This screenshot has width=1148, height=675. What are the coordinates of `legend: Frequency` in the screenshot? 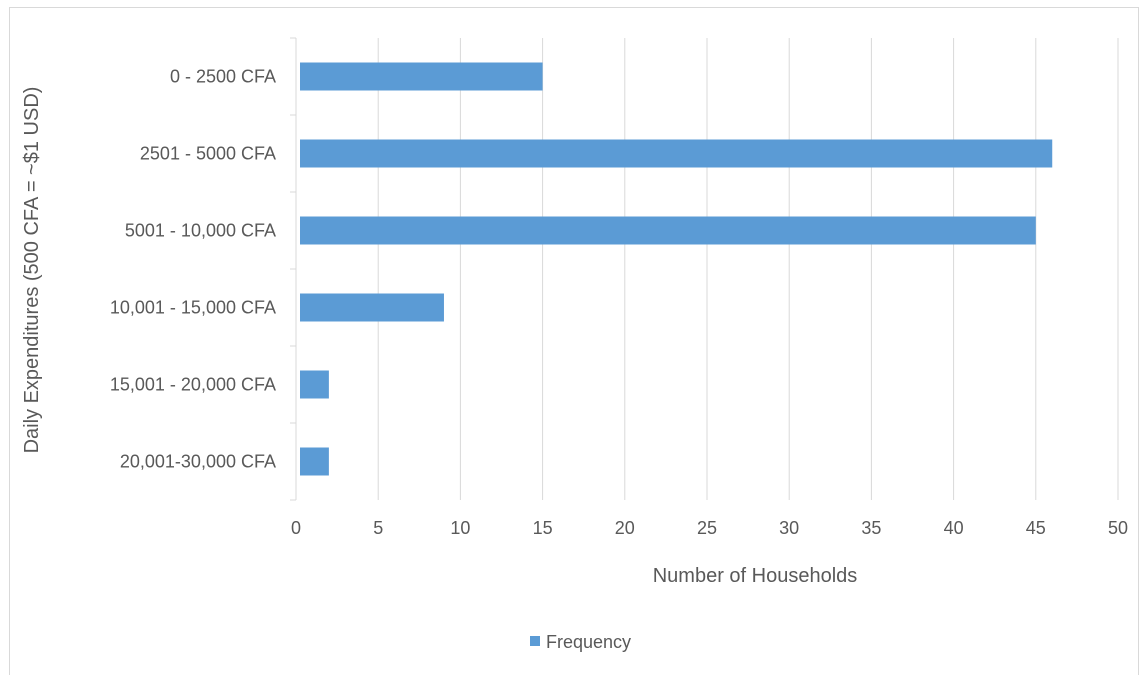 It's located at (580, 642).